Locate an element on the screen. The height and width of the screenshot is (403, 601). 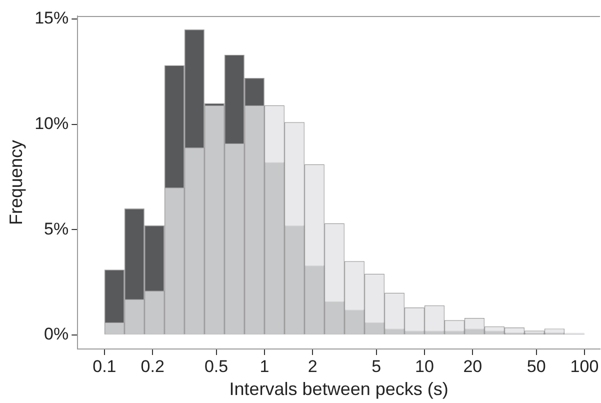
x-tick-label: 1 is located at coordinates (265, 366).